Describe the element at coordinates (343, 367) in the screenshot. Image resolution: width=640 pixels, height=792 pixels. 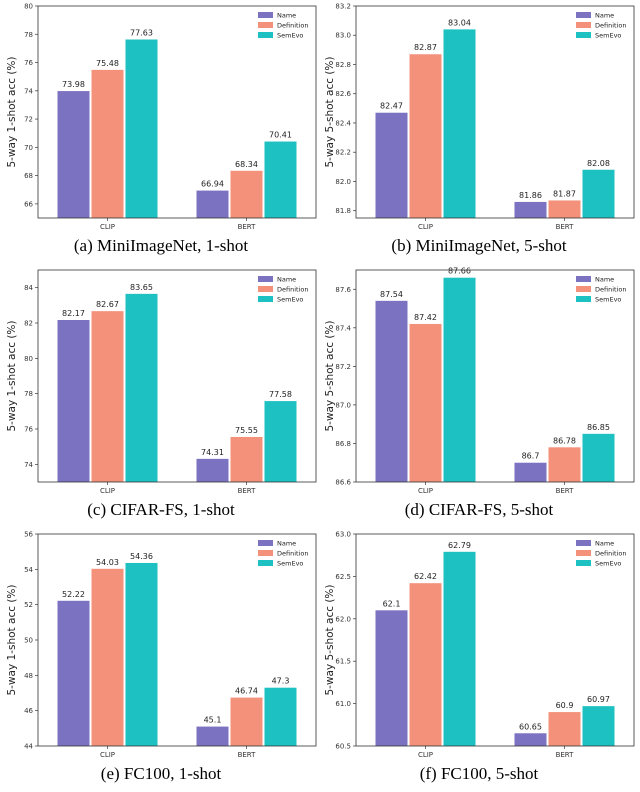
I see `y-tick-label: 87.2` at that location.